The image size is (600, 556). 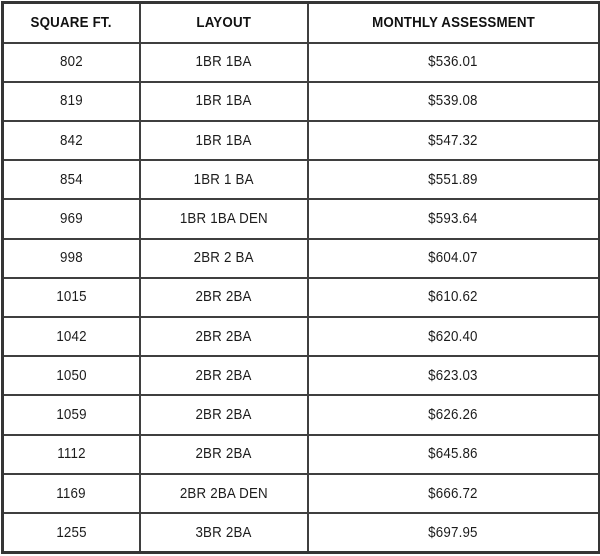 I want to click on cell-monthly-assessment: $626.26, so click(x=453, y=415).